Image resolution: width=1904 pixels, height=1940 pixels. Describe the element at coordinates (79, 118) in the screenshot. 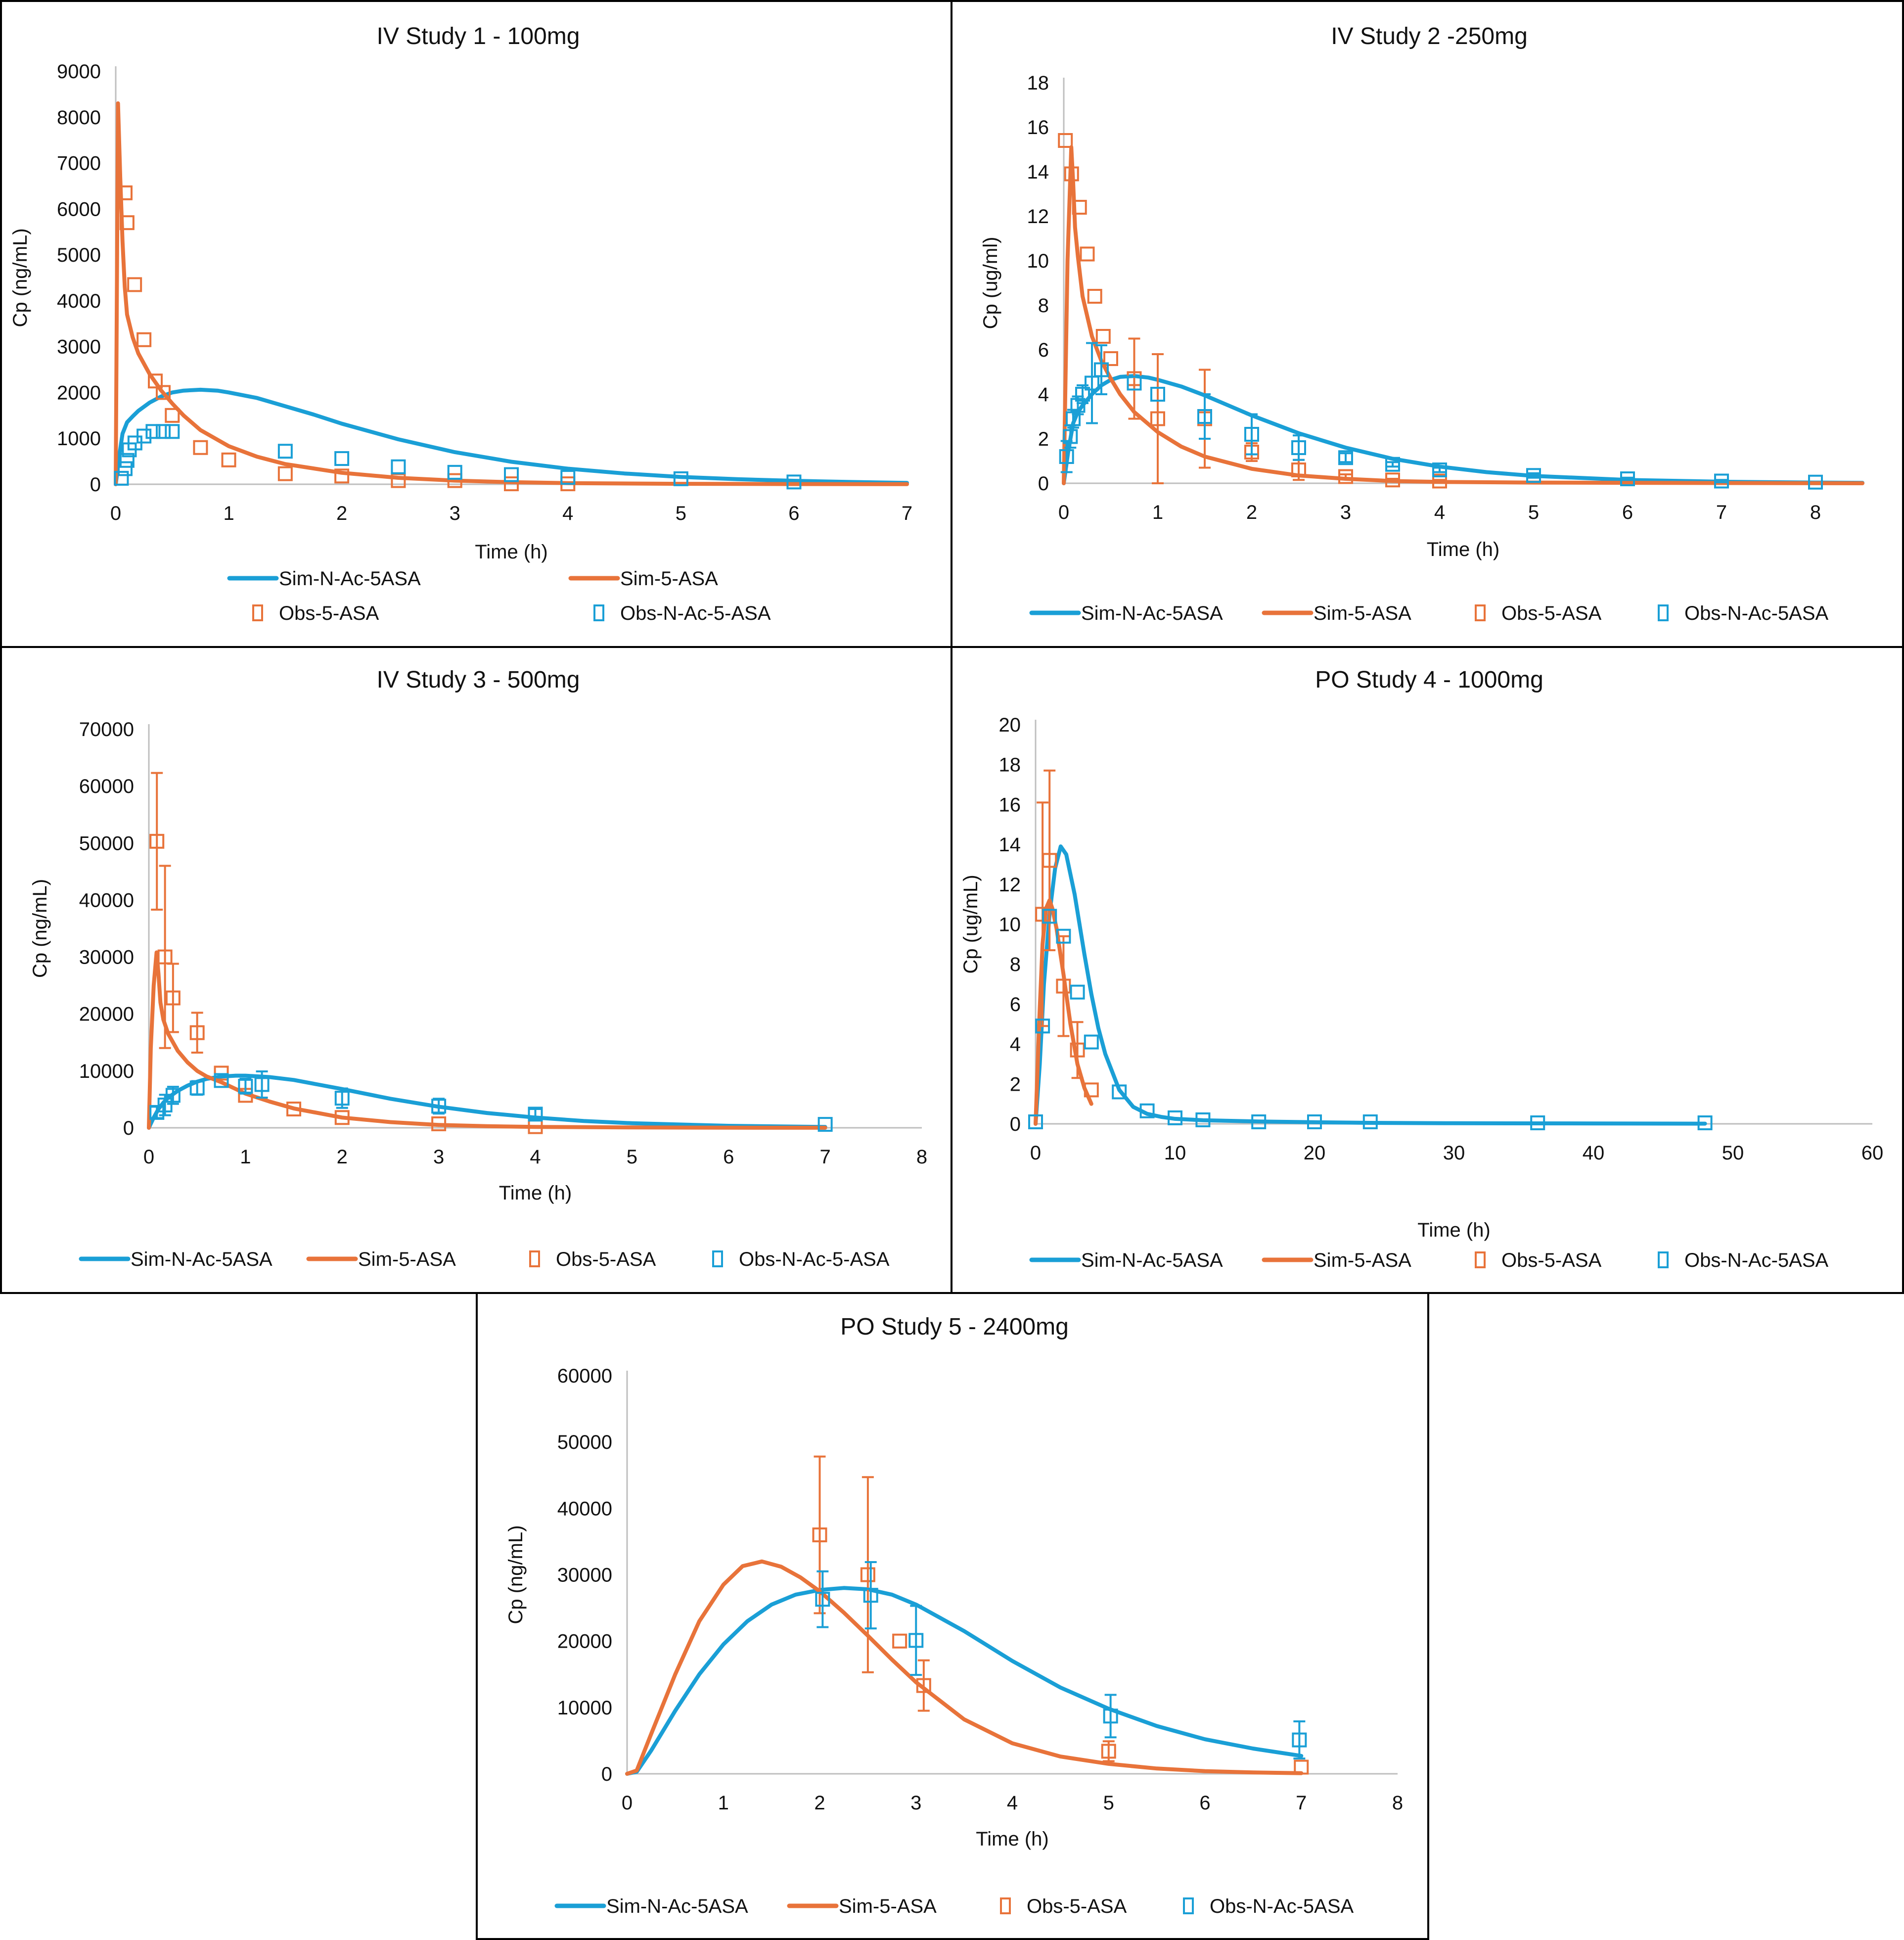

I see `y-tick-label: 8000` at that location.